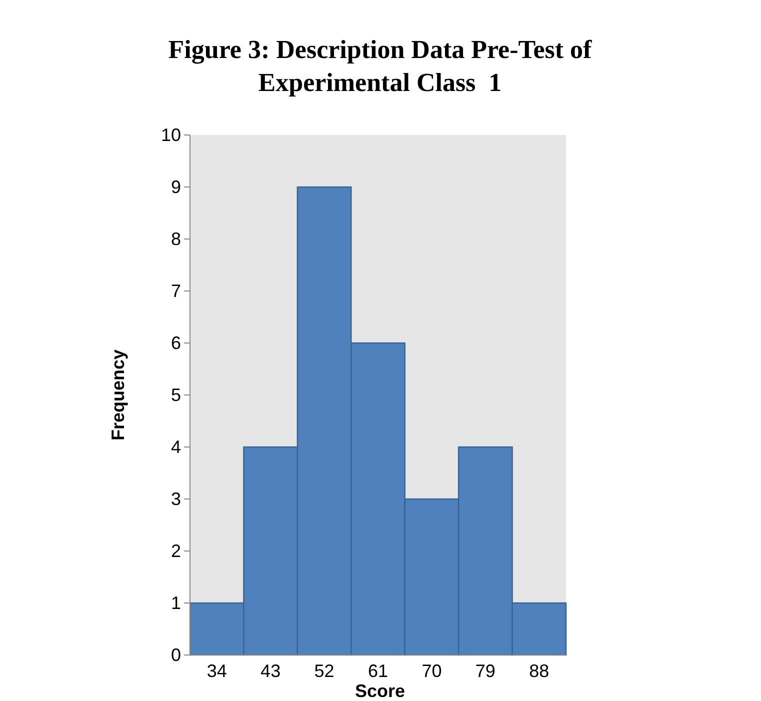 The width and height of the screenshot is (761, 701). I want to click on x-tick-label: 88, so click(539, 670).